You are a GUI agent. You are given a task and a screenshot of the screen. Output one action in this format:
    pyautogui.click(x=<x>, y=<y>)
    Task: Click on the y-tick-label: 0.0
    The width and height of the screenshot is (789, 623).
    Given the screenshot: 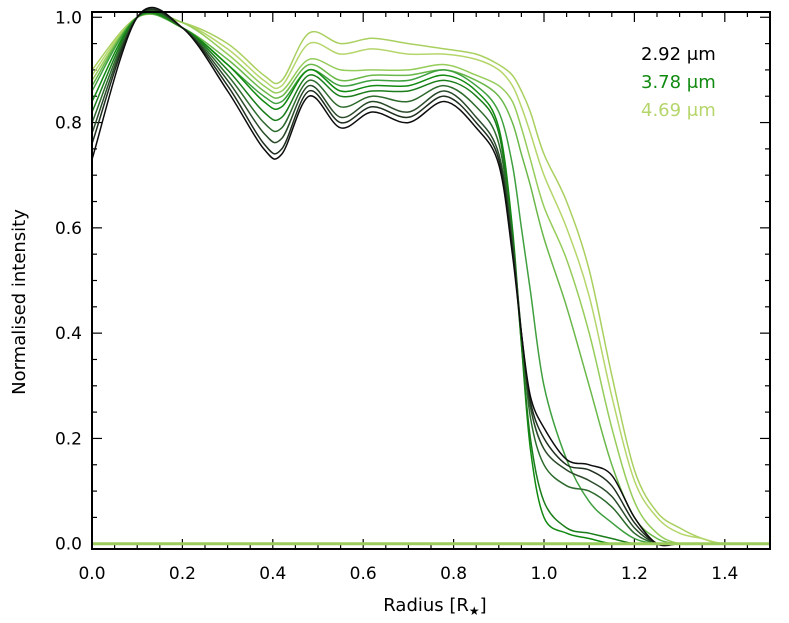 What is the action you would take?
    pyautogui.click(x=68, y=545)
    